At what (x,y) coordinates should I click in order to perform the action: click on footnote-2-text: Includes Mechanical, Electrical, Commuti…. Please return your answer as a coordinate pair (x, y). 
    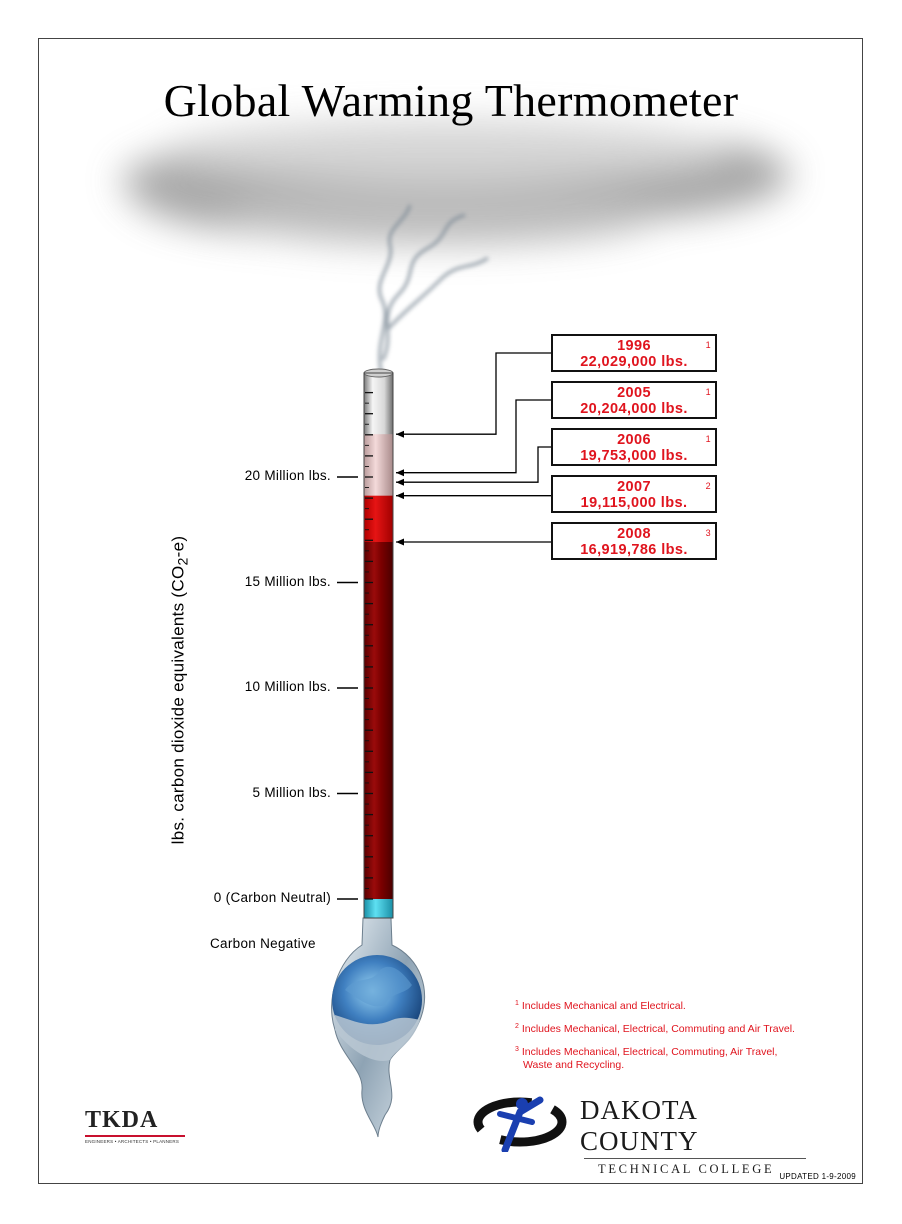
    Looking at the image, I should click on (658, 1029).